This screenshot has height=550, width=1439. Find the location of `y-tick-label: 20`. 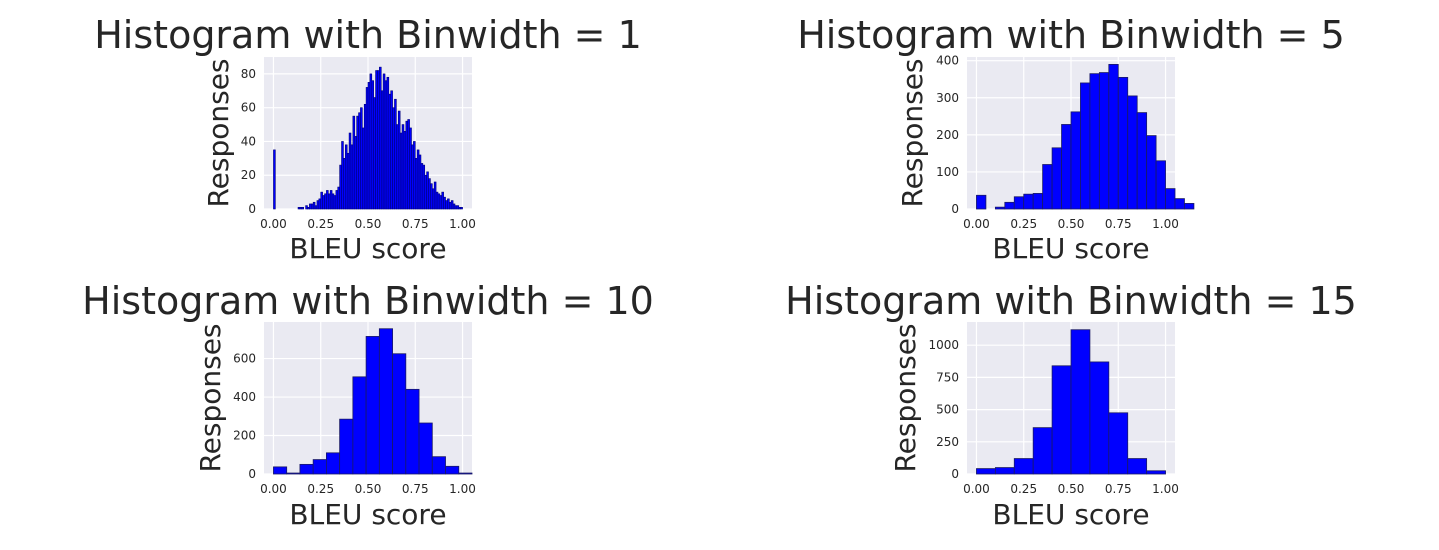

y-tick-label: 20 is located at coordinates (248, 175).